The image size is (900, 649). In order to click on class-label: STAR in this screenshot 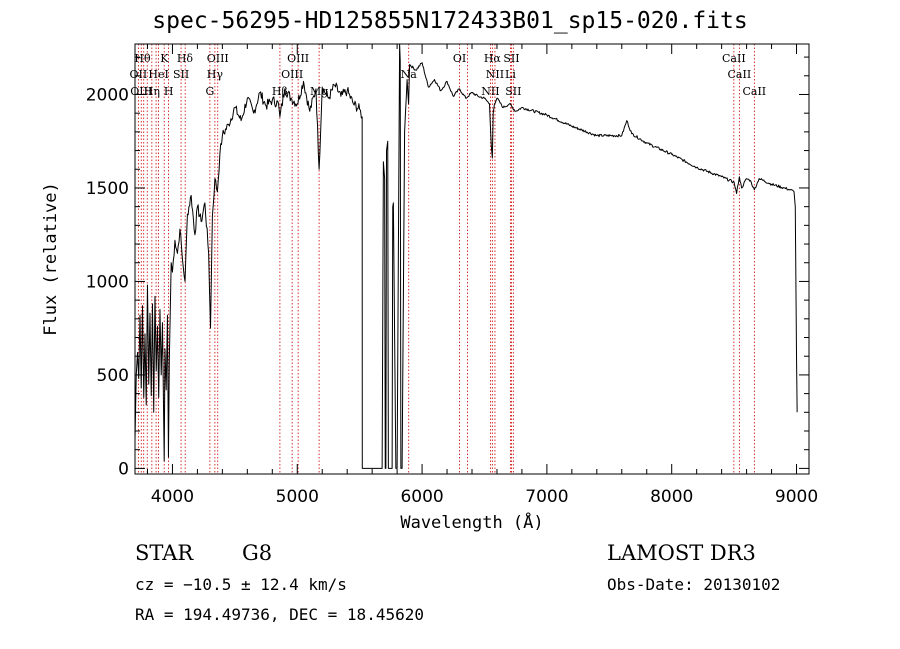, I will do `click(164, 553)`.